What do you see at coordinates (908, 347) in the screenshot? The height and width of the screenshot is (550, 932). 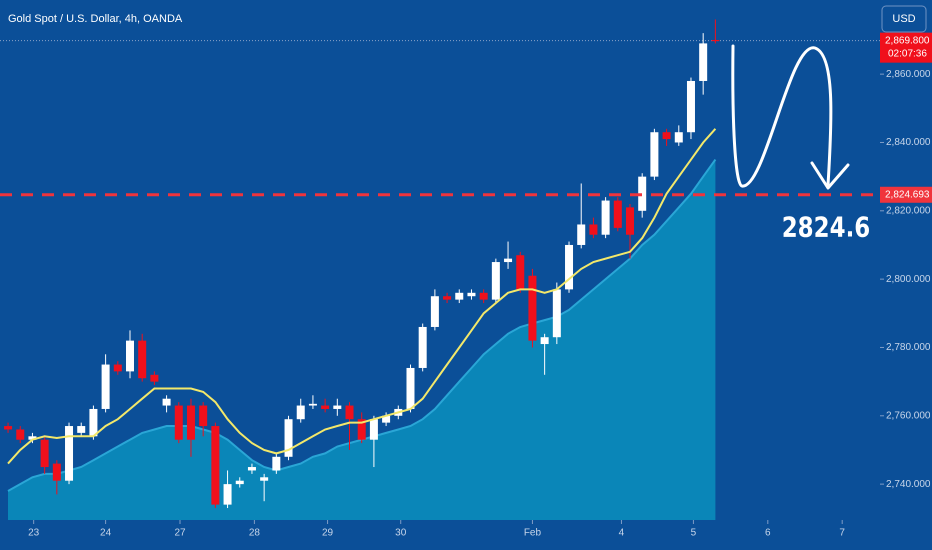 I see `y-tick-label: 2,780.000` at bounding box center [908, 347].